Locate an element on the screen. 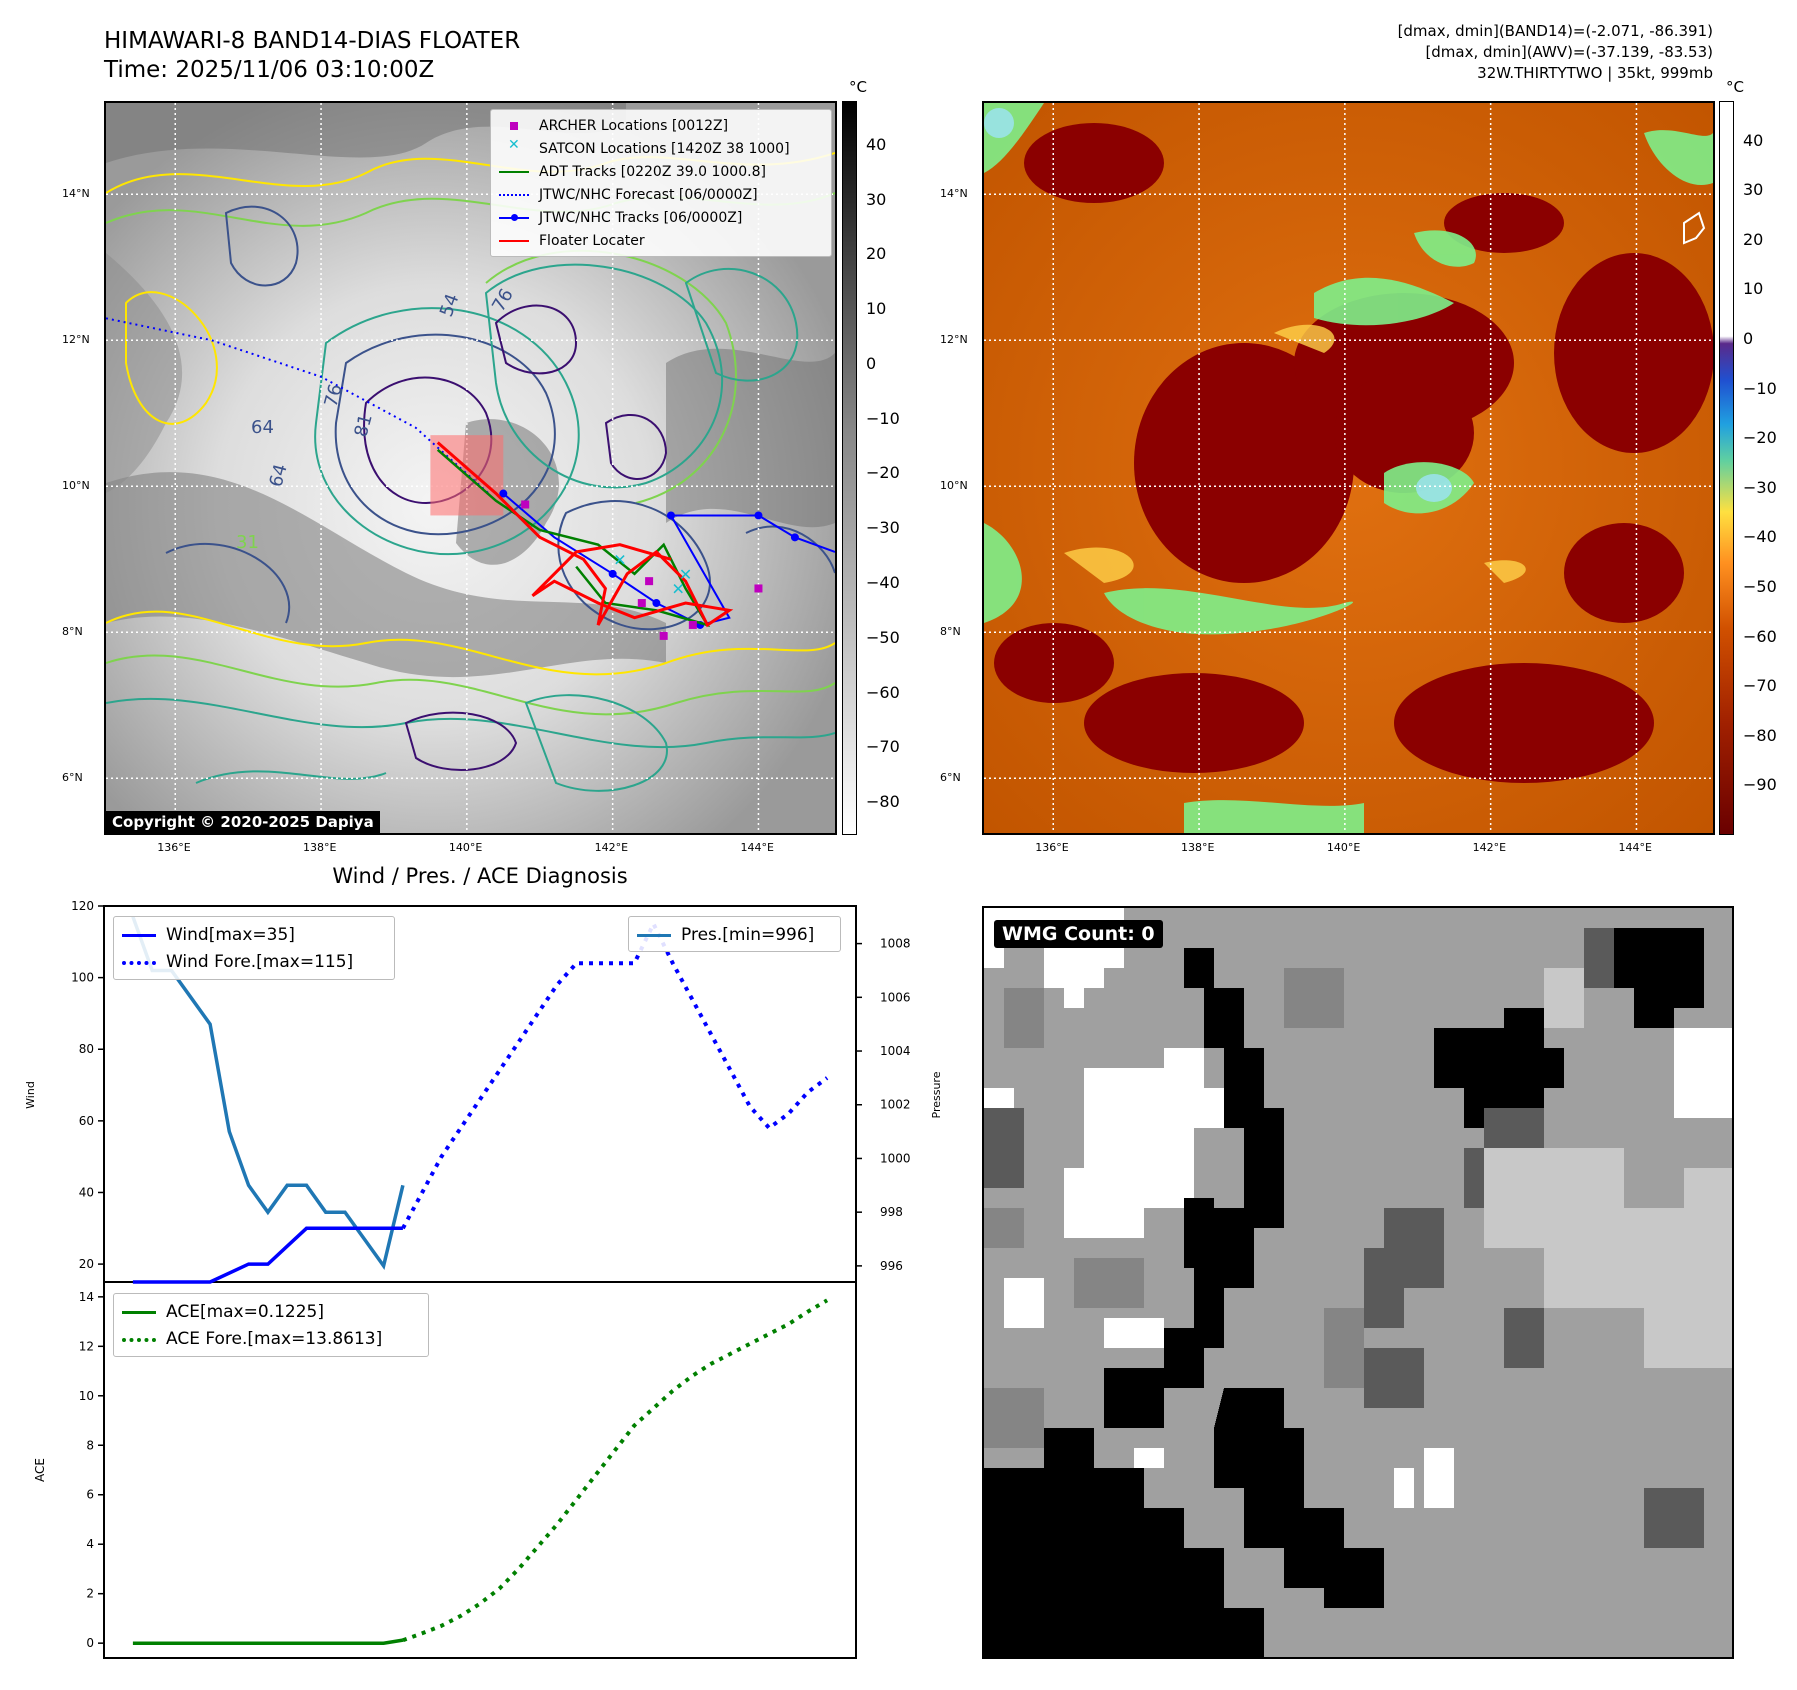 This screenshot has height=1690, width=1797. ace-tick-label: 6 is located at coordinates (90, 1495).